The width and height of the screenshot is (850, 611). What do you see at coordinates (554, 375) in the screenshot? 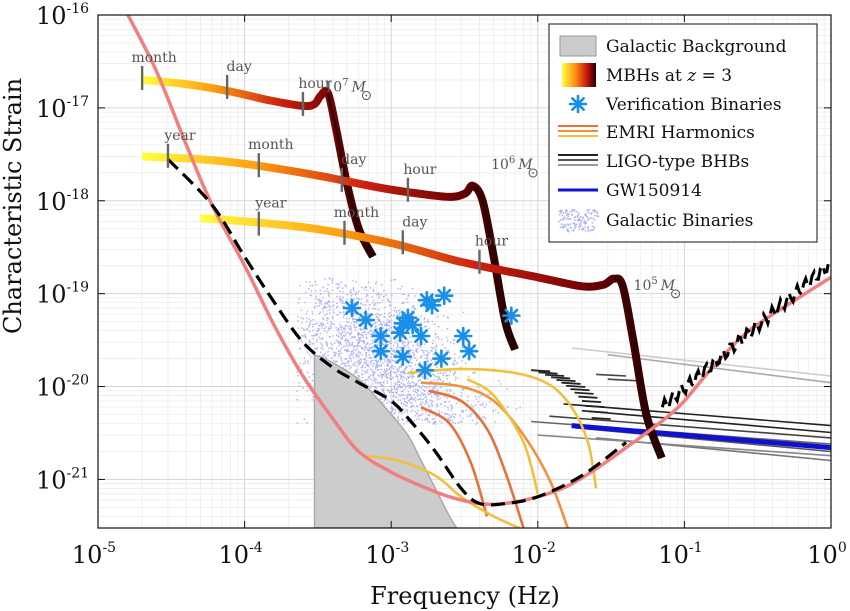
I see `ligo-bhb-segment` at bounding box center [554, 375].